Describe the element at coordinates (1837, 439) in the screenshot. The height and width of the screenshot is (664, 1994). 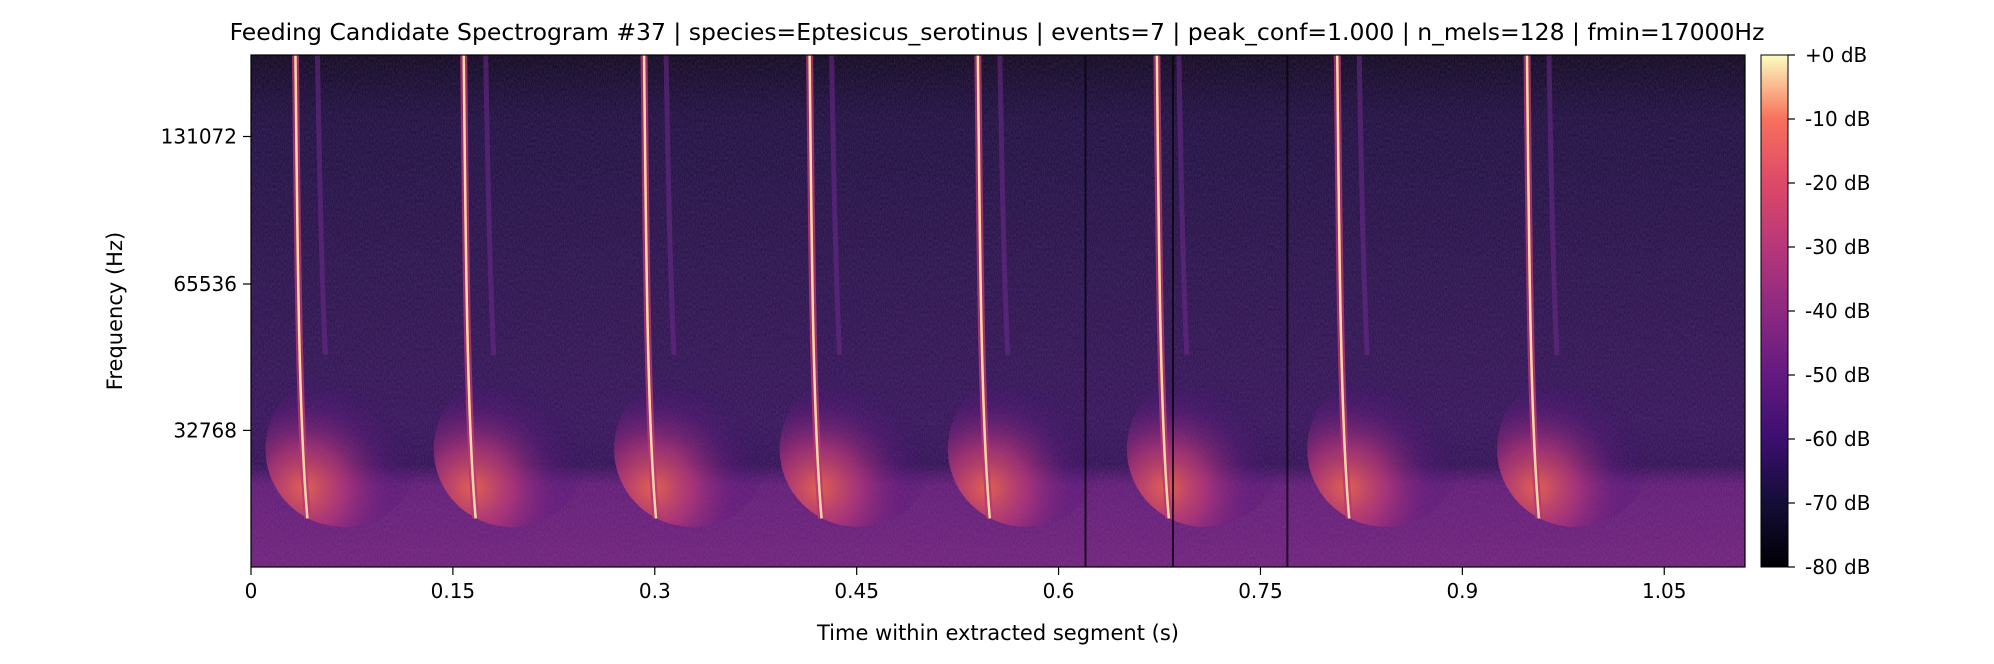
I see `colorbar-tick-label: -60 dB` at that location.